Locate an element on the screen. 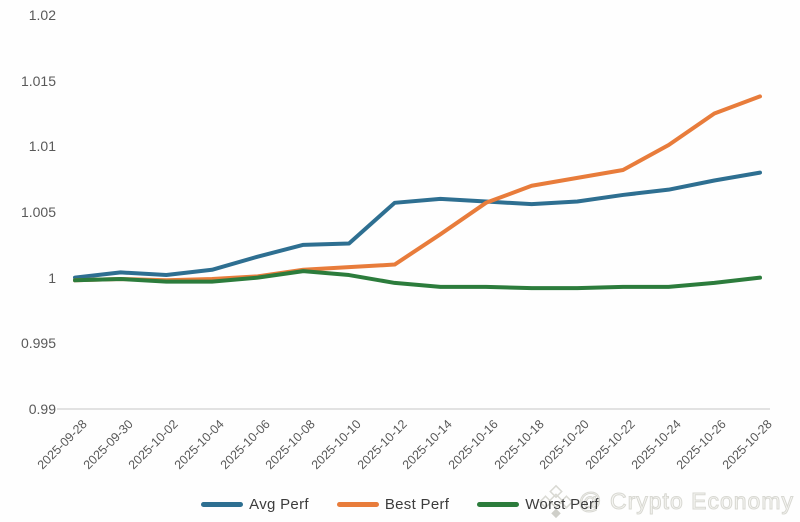 The image size is (800, 522). y-axis-tick-label: 1 is located at coordinates (52, 277).